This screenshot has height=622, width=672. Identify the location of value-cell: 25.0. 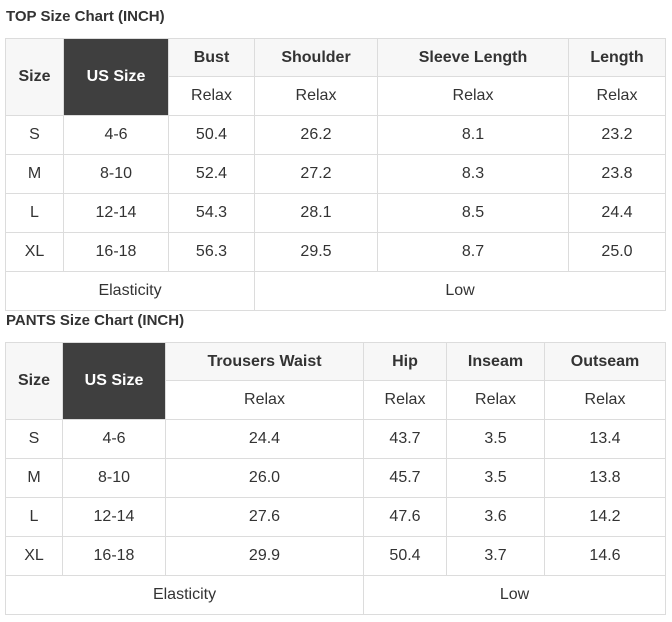
(617, 252).